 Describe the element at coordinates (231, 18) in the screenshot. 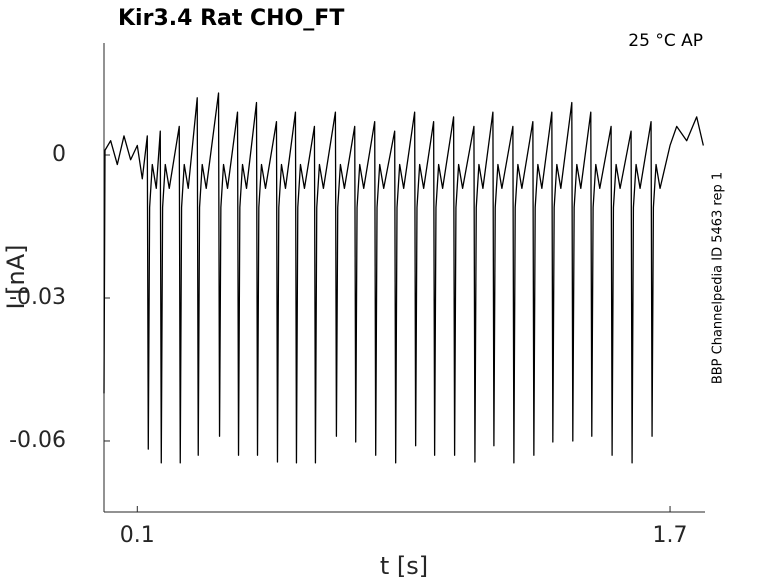

I see `chart-title: Kir3.4 Rat CHO_FT` at that location.